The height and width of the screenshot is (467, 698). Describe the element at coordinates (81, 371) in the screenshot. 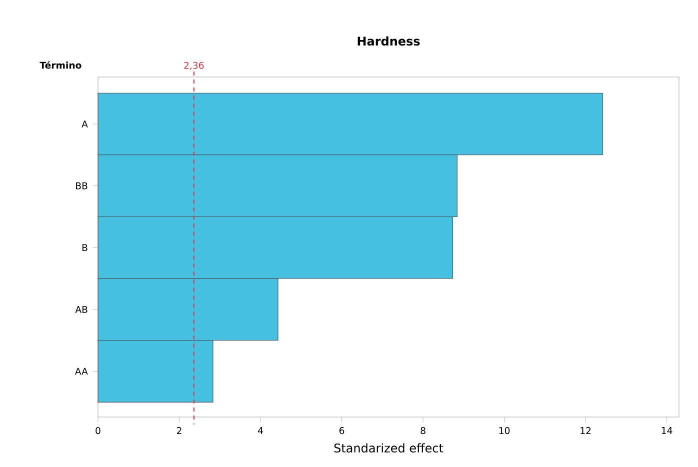

I see `y-tick-label: AA` at that location.